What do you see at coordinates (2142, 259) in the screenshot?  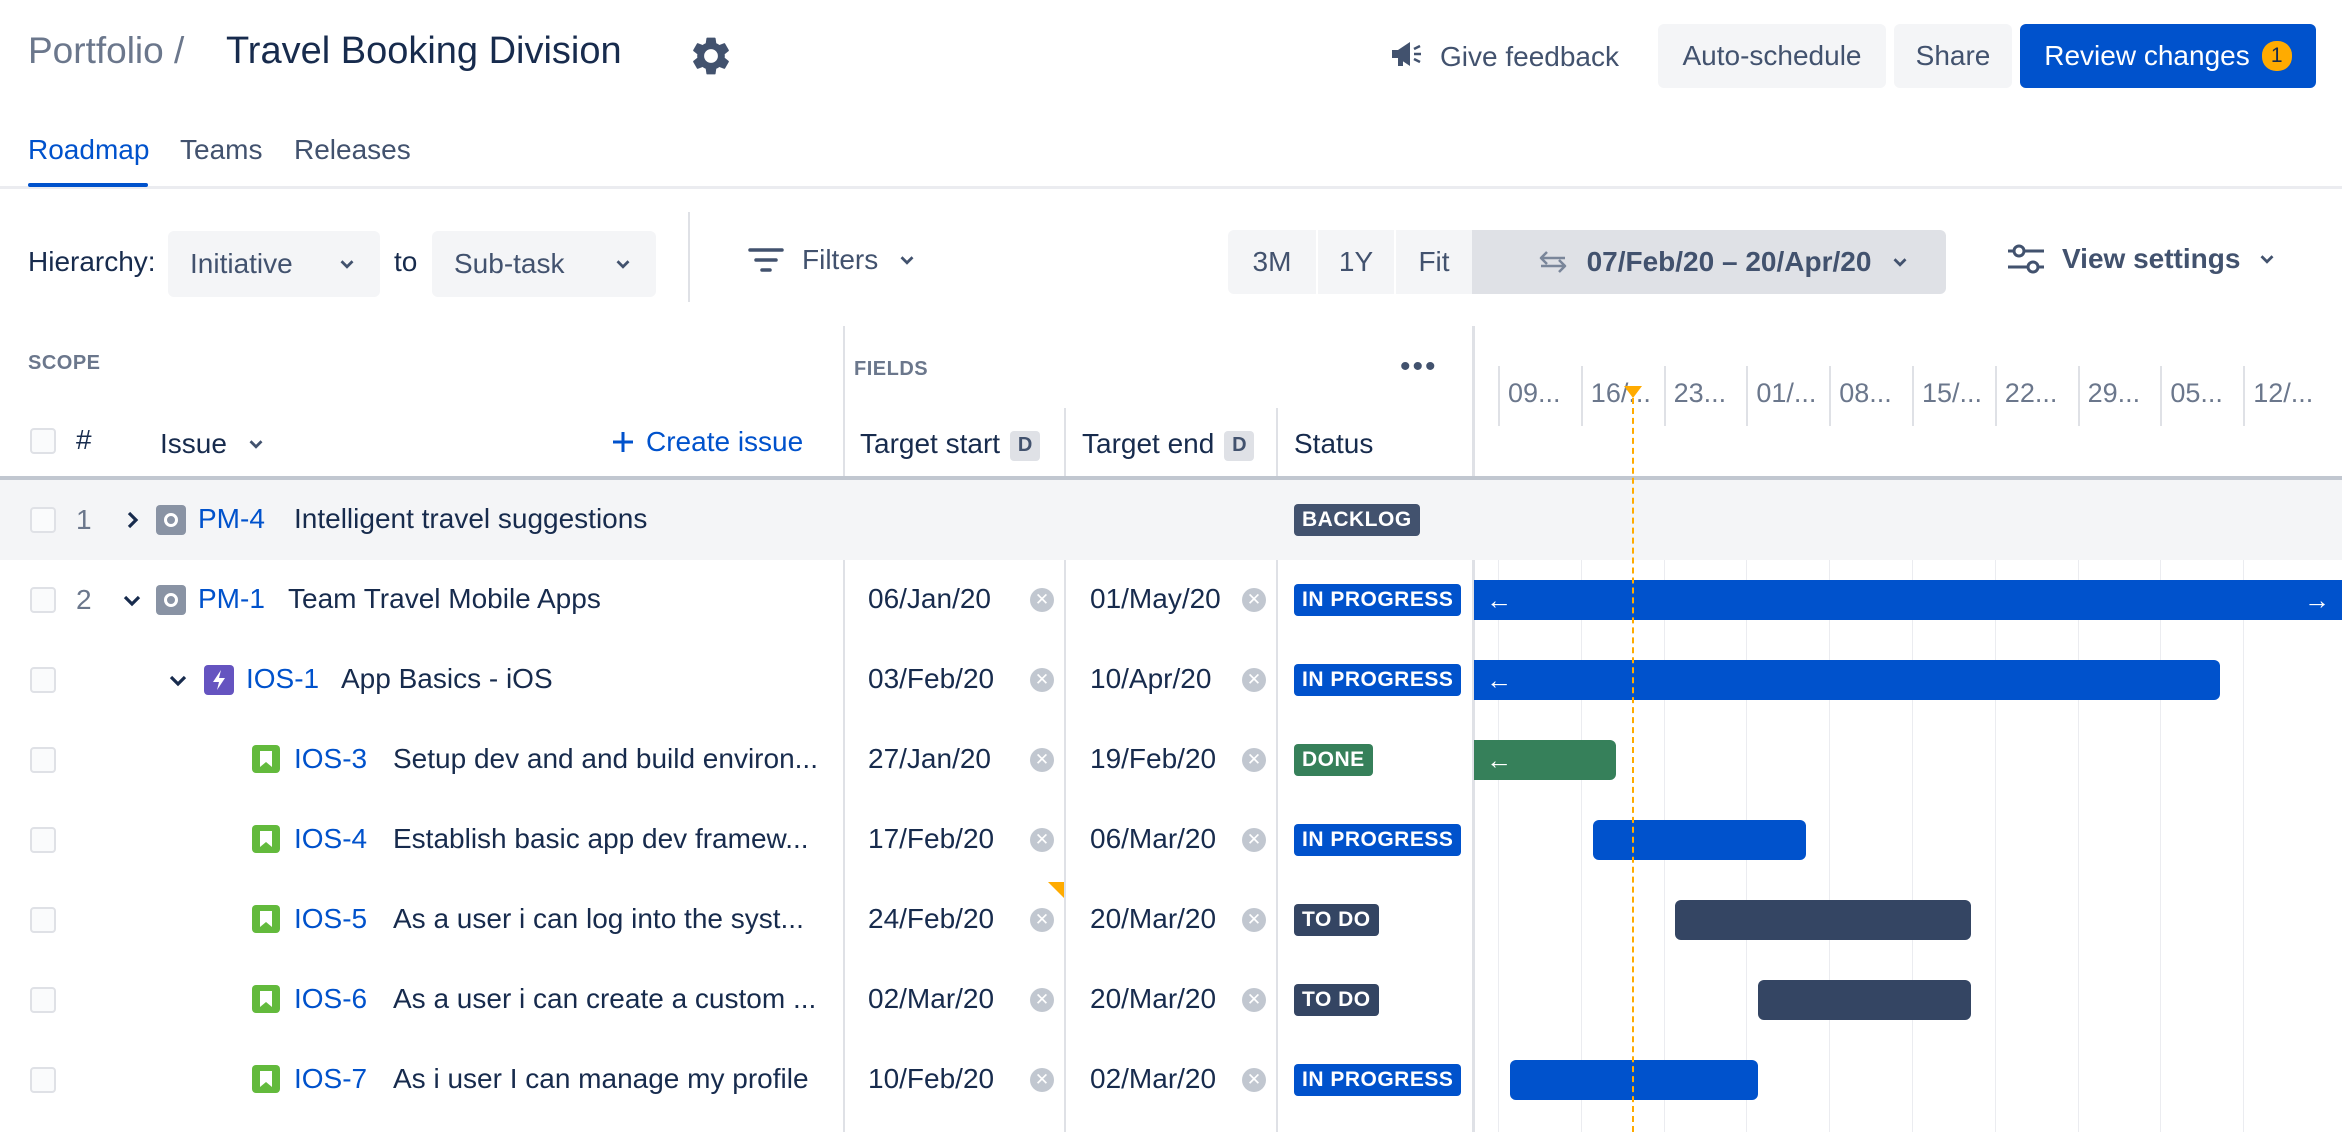 I see `view-settings-button: View settings` at bounding box center [2142, 259].